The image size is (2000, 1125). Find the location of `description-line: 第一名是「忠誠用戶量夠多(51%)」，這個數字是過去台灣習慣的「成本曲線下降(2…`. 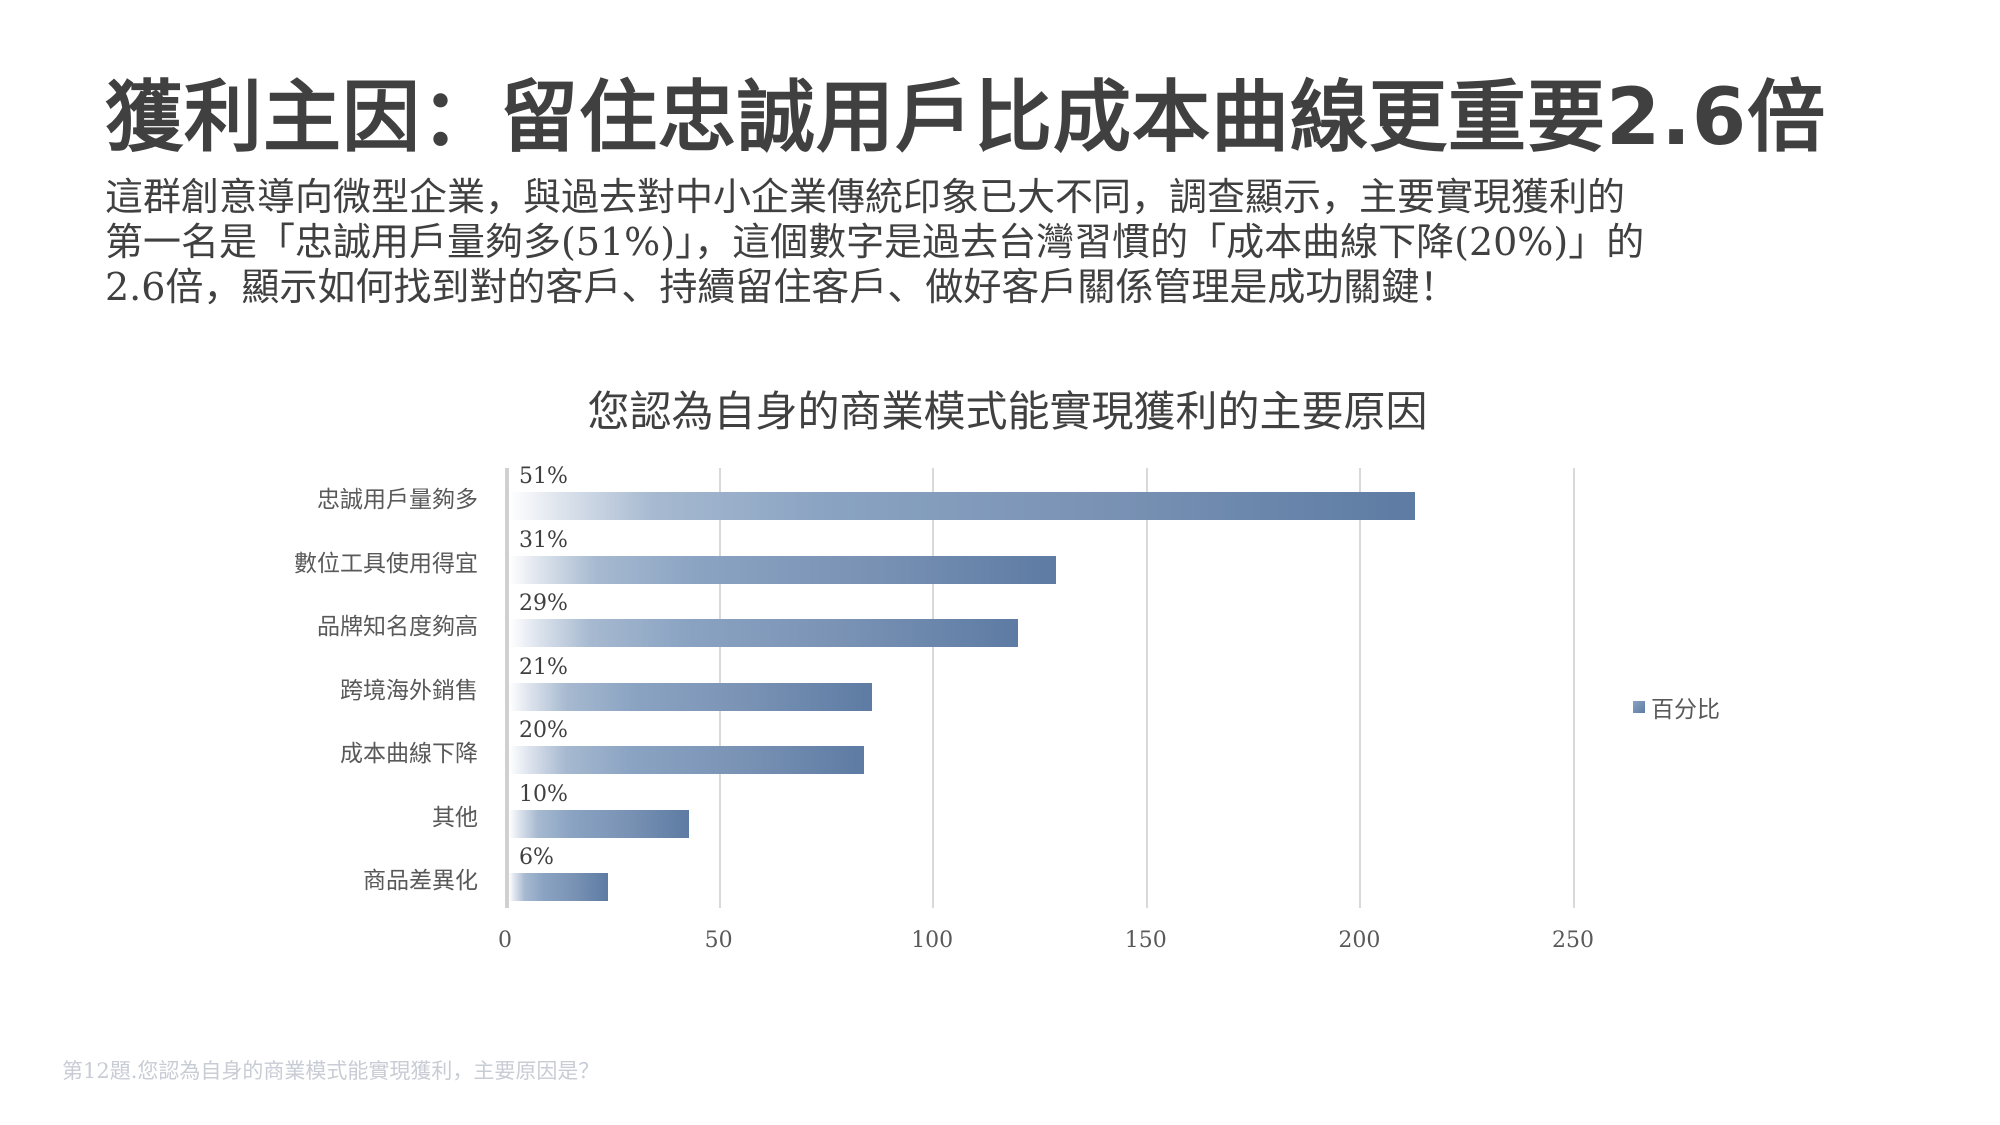

description-line: 第一名是「忠誠用戶量夠多(51%)」，這個數字是過去台灣習慣的「成本曲線下降(2… is located at coordinates (875, 242).